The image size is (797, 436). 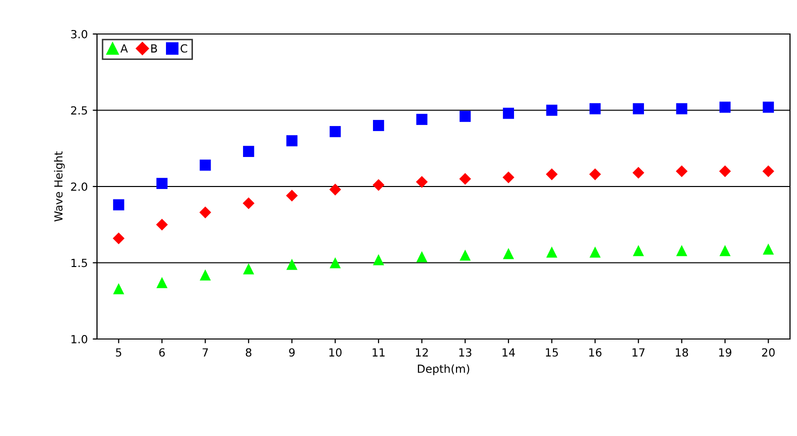 What do you see at coordinates (638, 352) in the screenshot?
I see `x-tick-label: 17` at bounding box center [638, 352].